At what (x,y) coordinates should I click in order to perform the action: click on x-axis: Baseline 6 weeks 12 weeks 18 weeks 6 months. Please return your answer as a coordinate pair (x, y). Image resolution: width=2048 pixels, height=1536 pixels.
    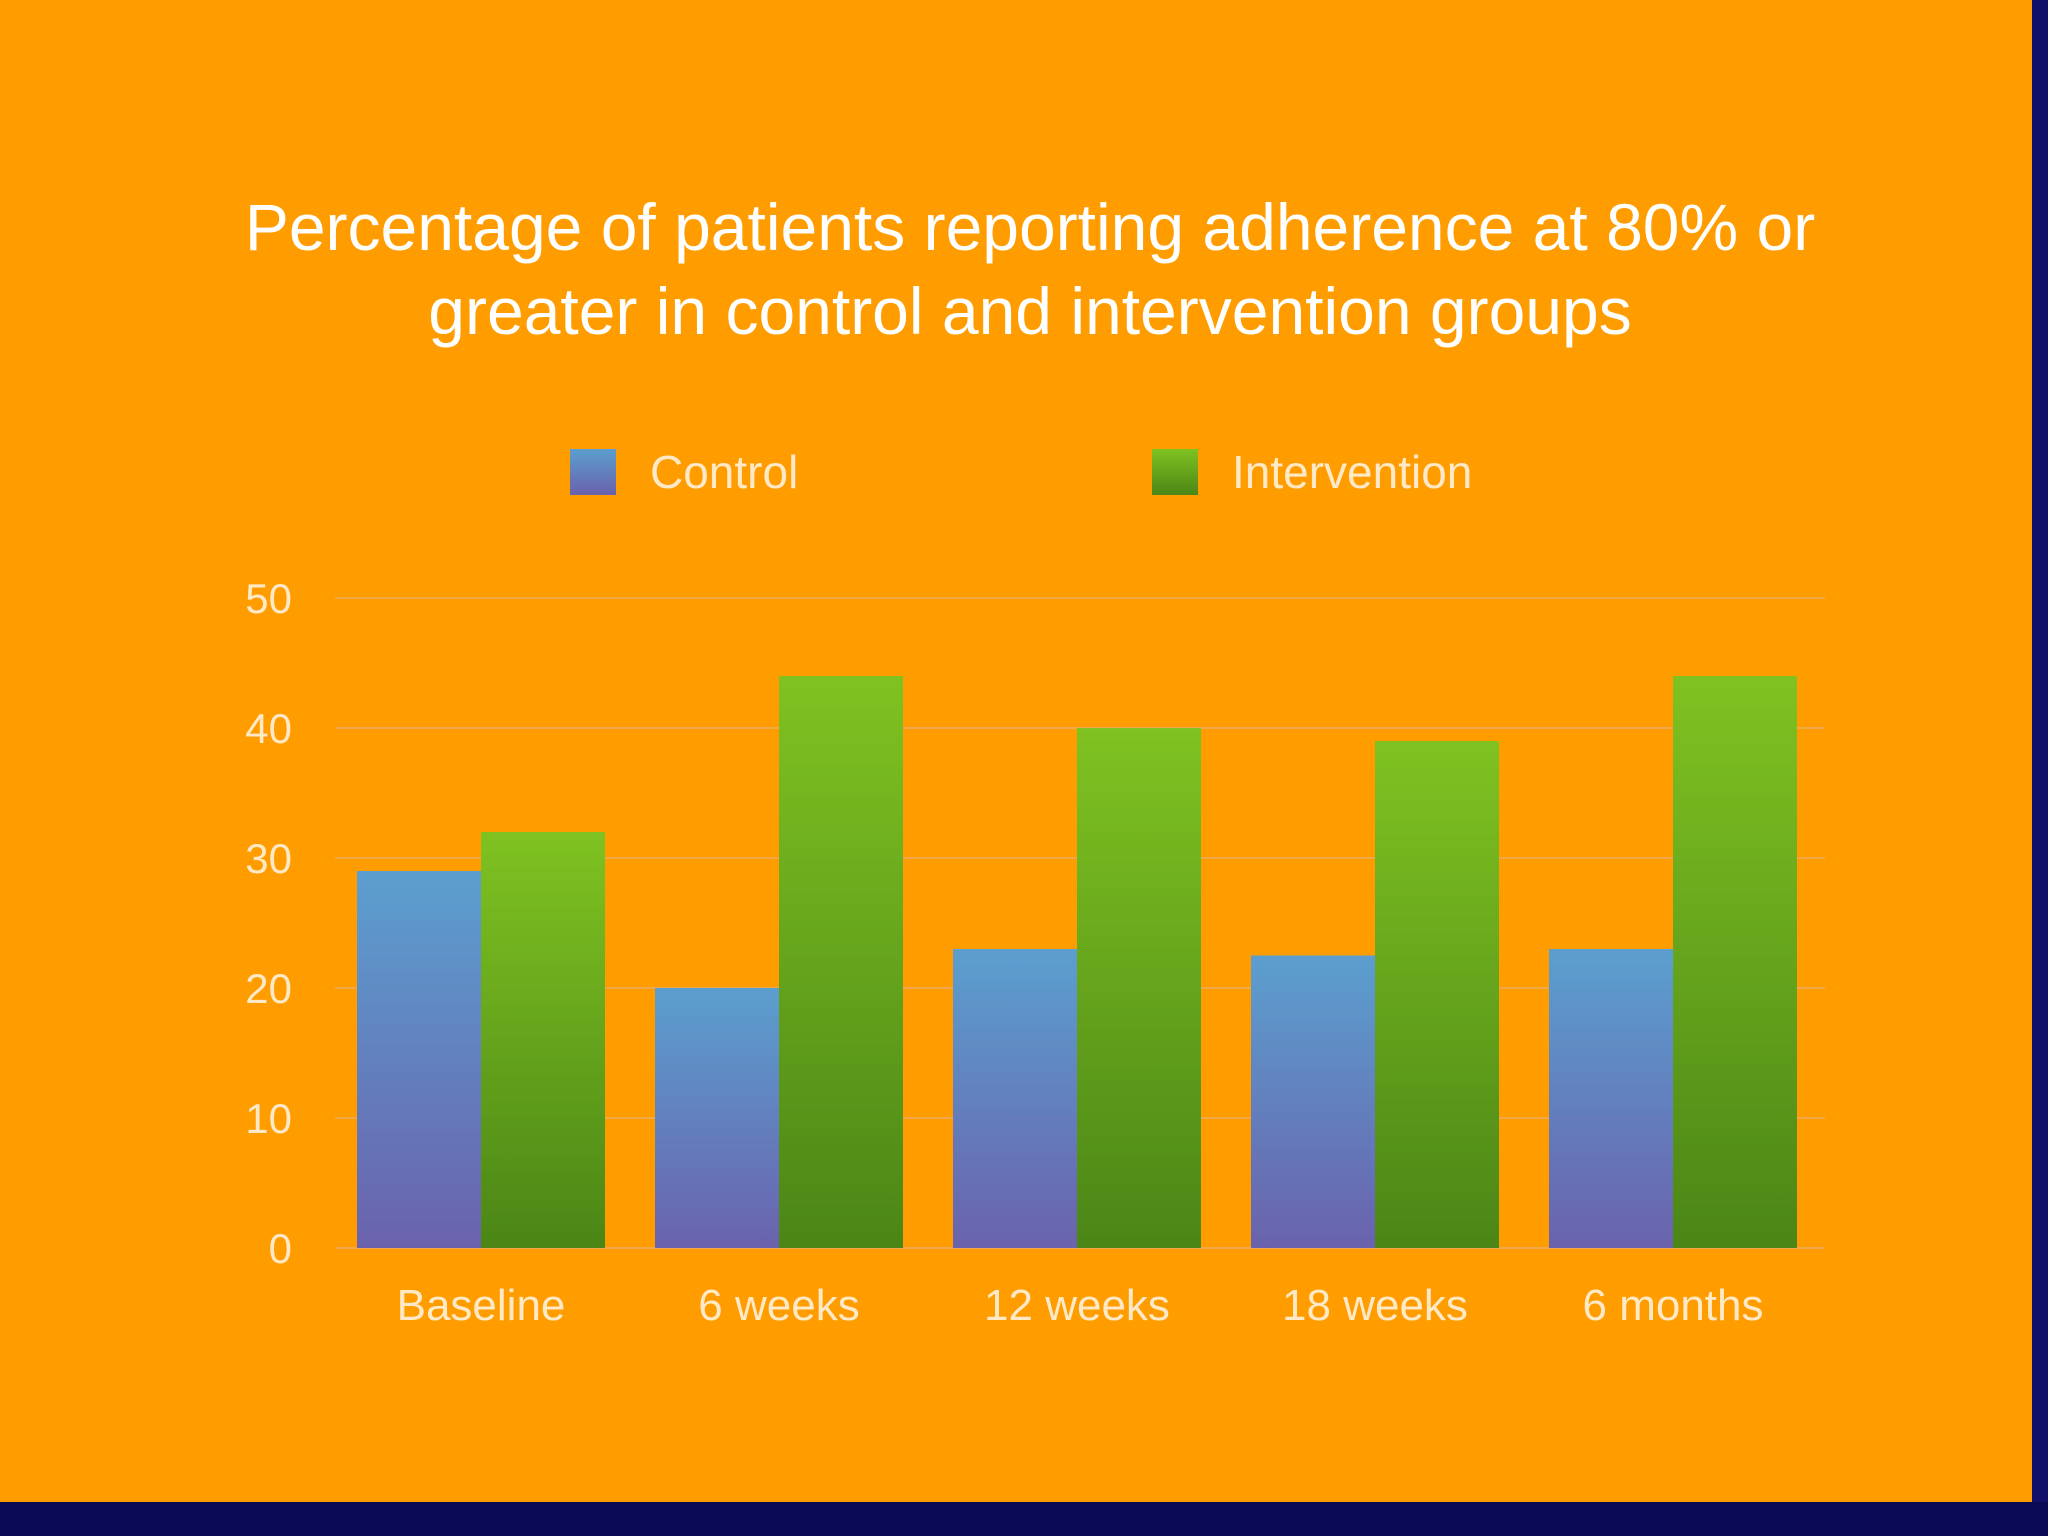
    Looking at the image, I should click on (1080, 1305).